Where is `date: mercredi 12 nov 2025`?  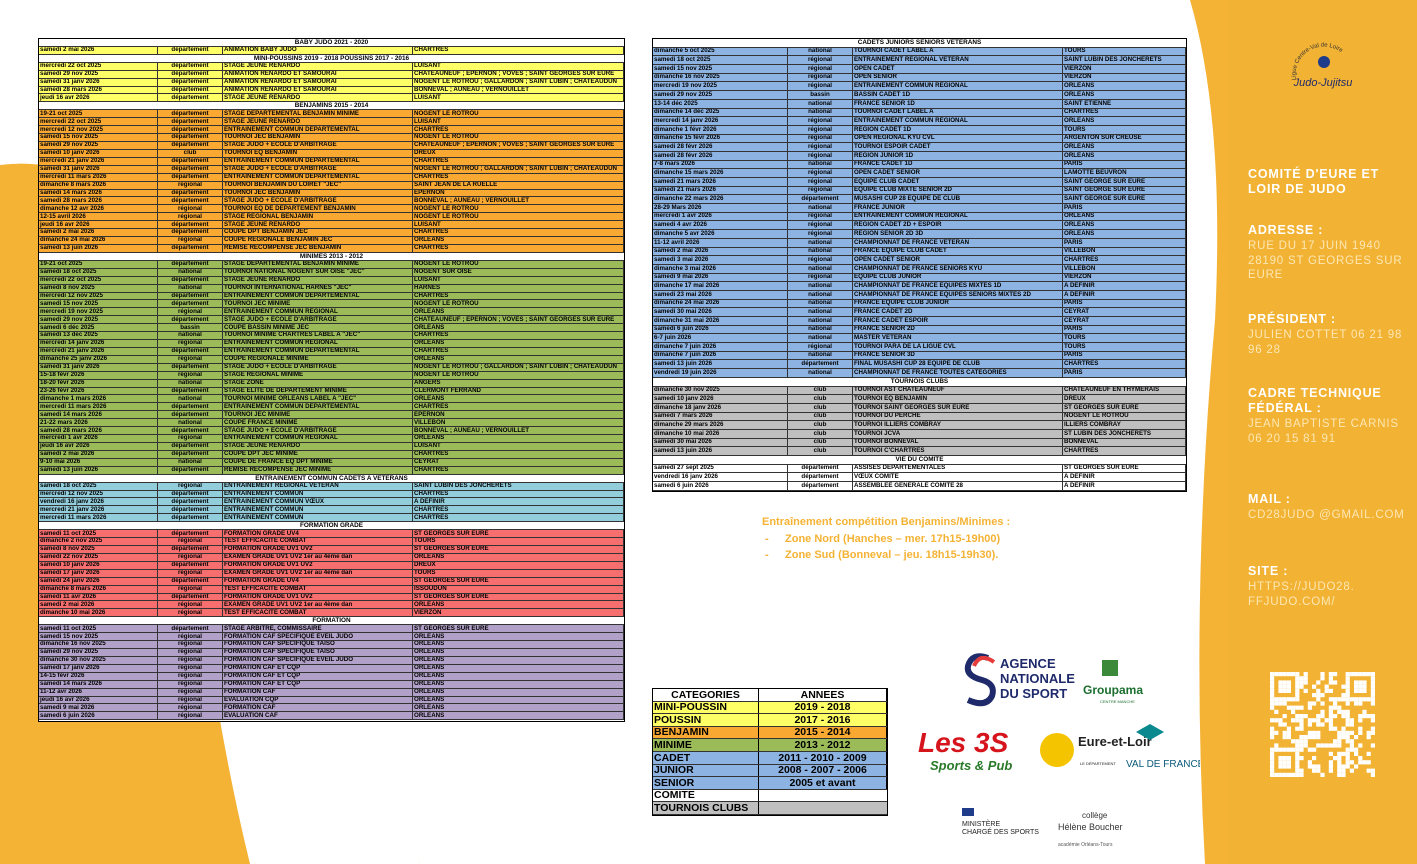 date: mercredi 12 nov 2025 is located at coordinates (98, 494).